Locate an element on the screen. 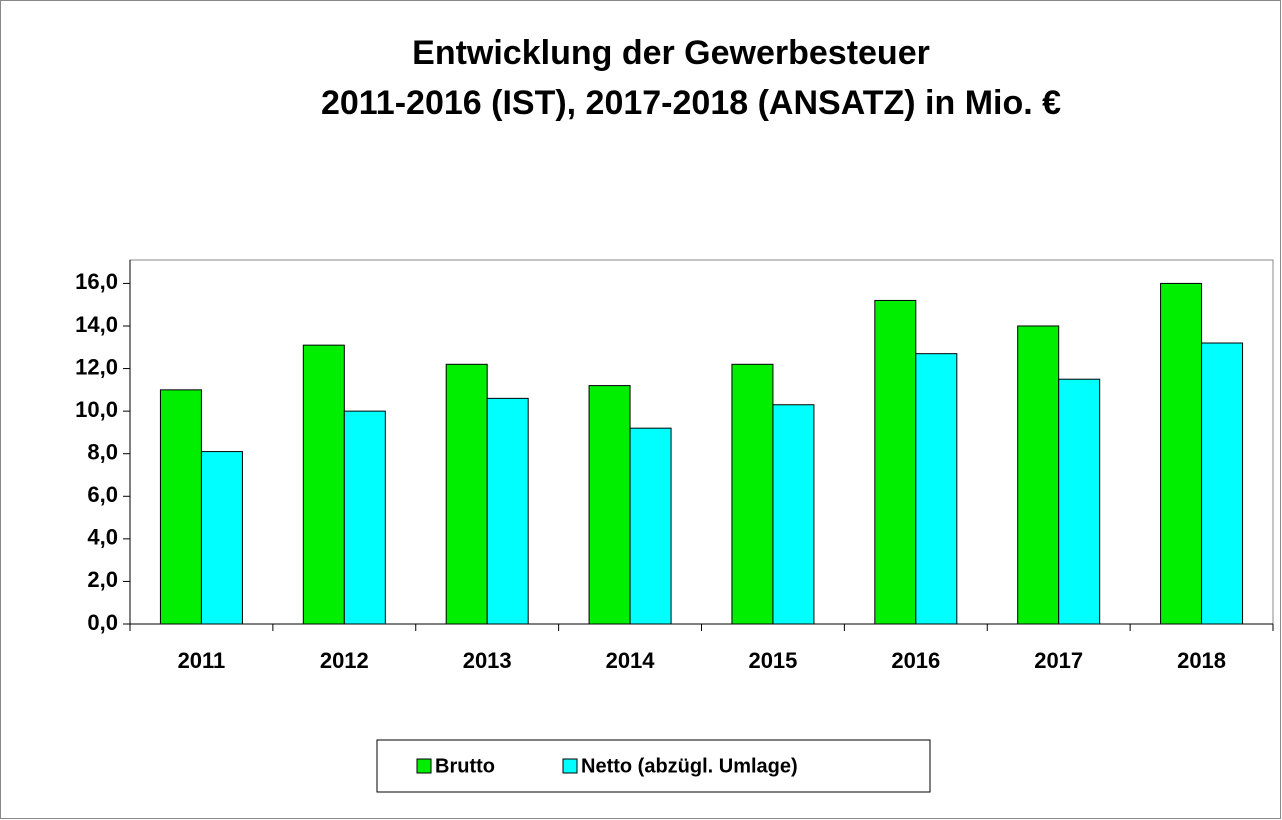 The image size is (1282, 820). y-tick-label: 8,0 is located at coordinates (102, 452).